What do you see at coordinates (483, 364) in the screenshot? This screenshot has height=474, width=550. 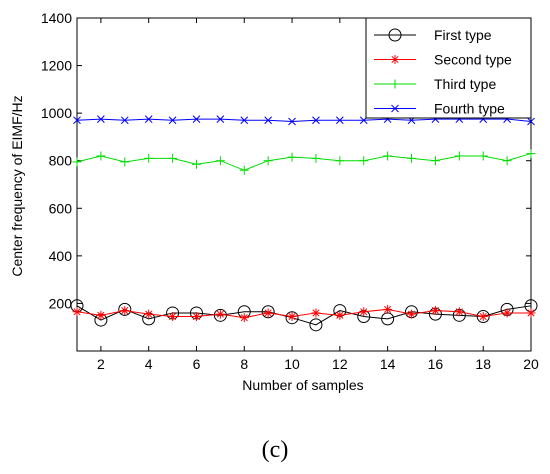 I see `x-tick-label: 18` at bounding box center [483, 364].